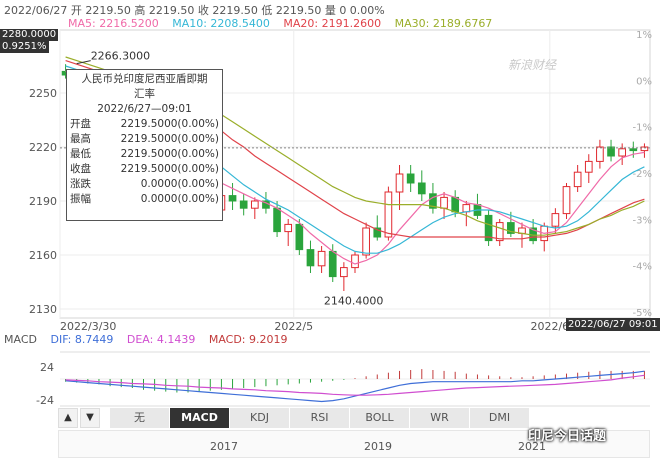 The image size is (661, 462). I want to click on tooltip-row: 最低 2219.5000(0.00%), so click(144, 154).